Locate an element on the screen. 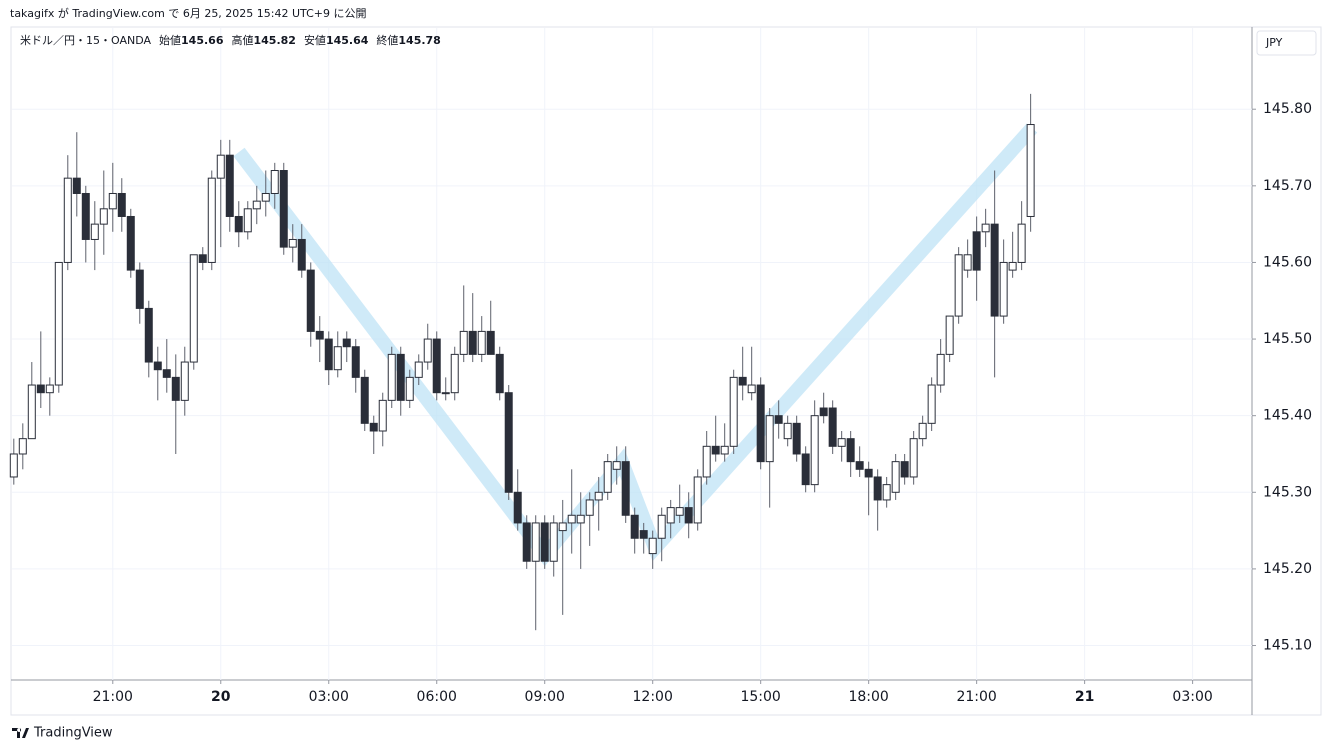 The width and height of the screenshot is (1332, 754). x-tick-label: 21 is located at coordinates (1084, 697).